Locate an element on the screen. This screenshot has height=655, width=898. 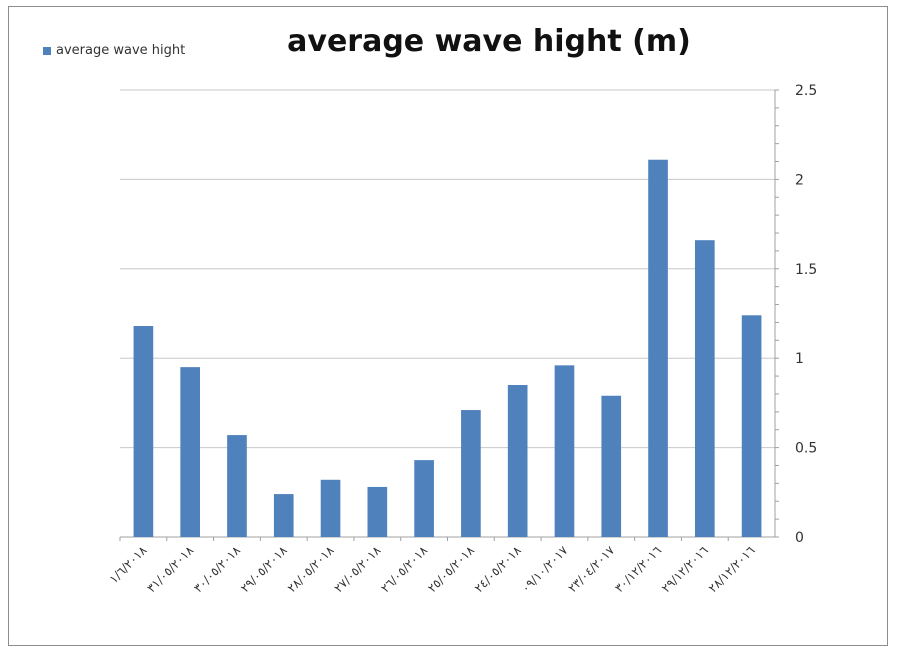
x-tick-label: ٣٠/١٢/٢٠١٦ is located at coordinates (638, 569).